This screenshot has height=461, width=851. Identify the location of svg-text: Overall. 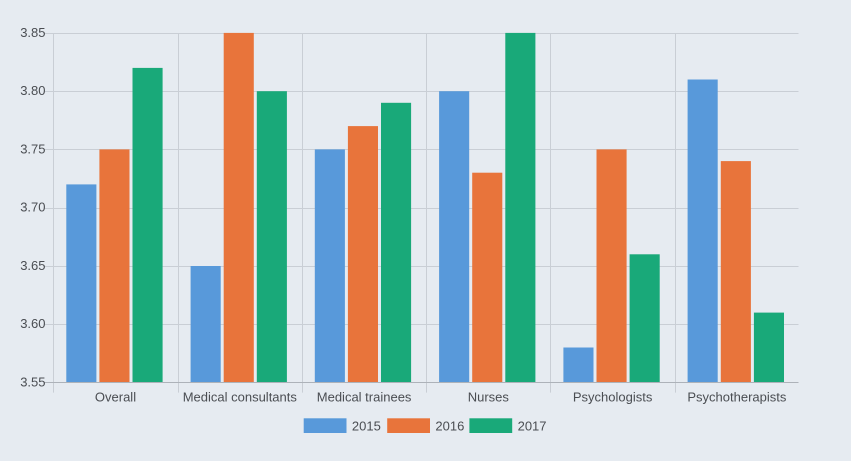
(115, 397).